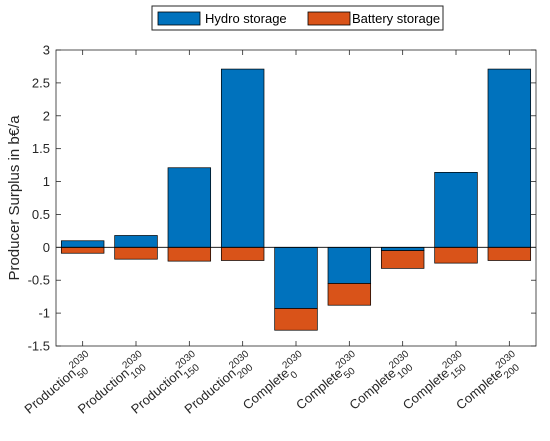  Describe the element at coordinates (396, 18) in the screenshot. I see `legend-label-battery: Battery storage` at that location.